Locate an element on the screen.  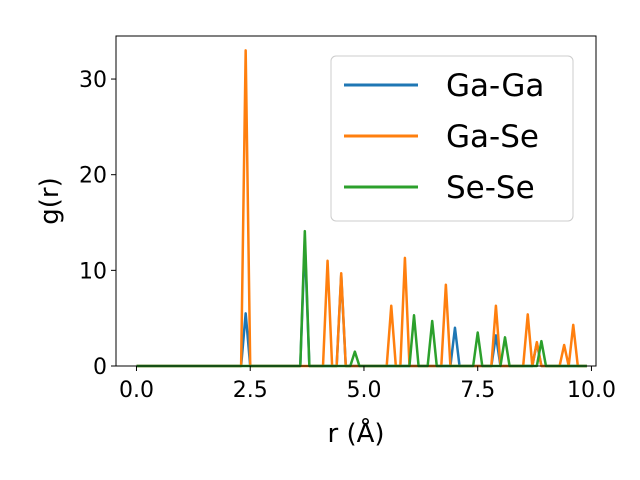
x-tick-label: 7.5 is located at coordinates (477, 390).